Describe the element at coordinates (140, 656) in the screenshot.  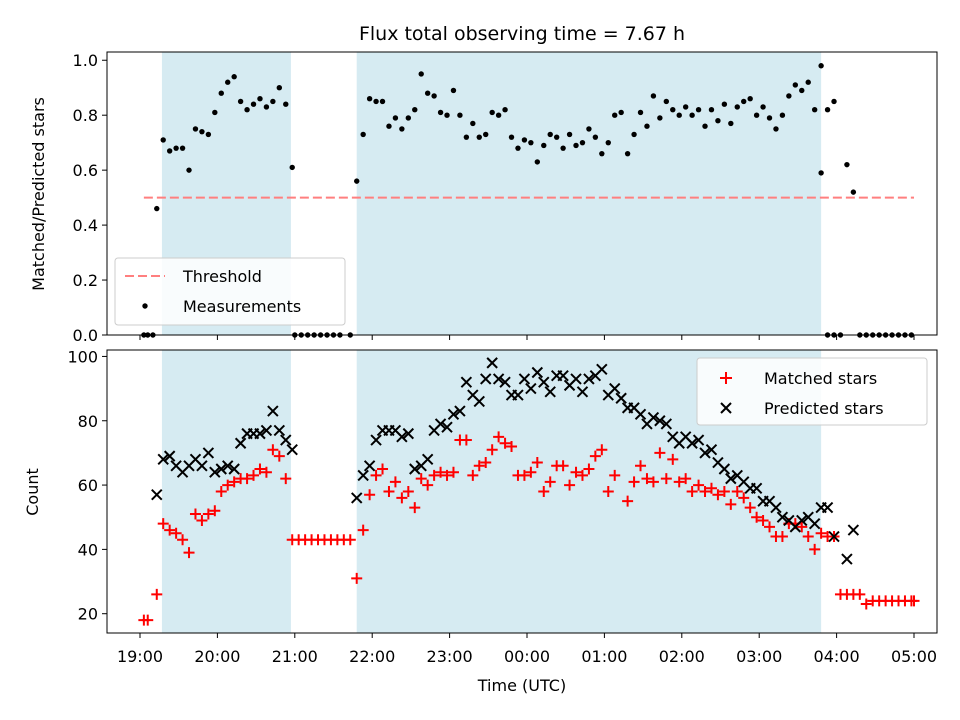
I see `x-tick-label: 19:00` at that location.